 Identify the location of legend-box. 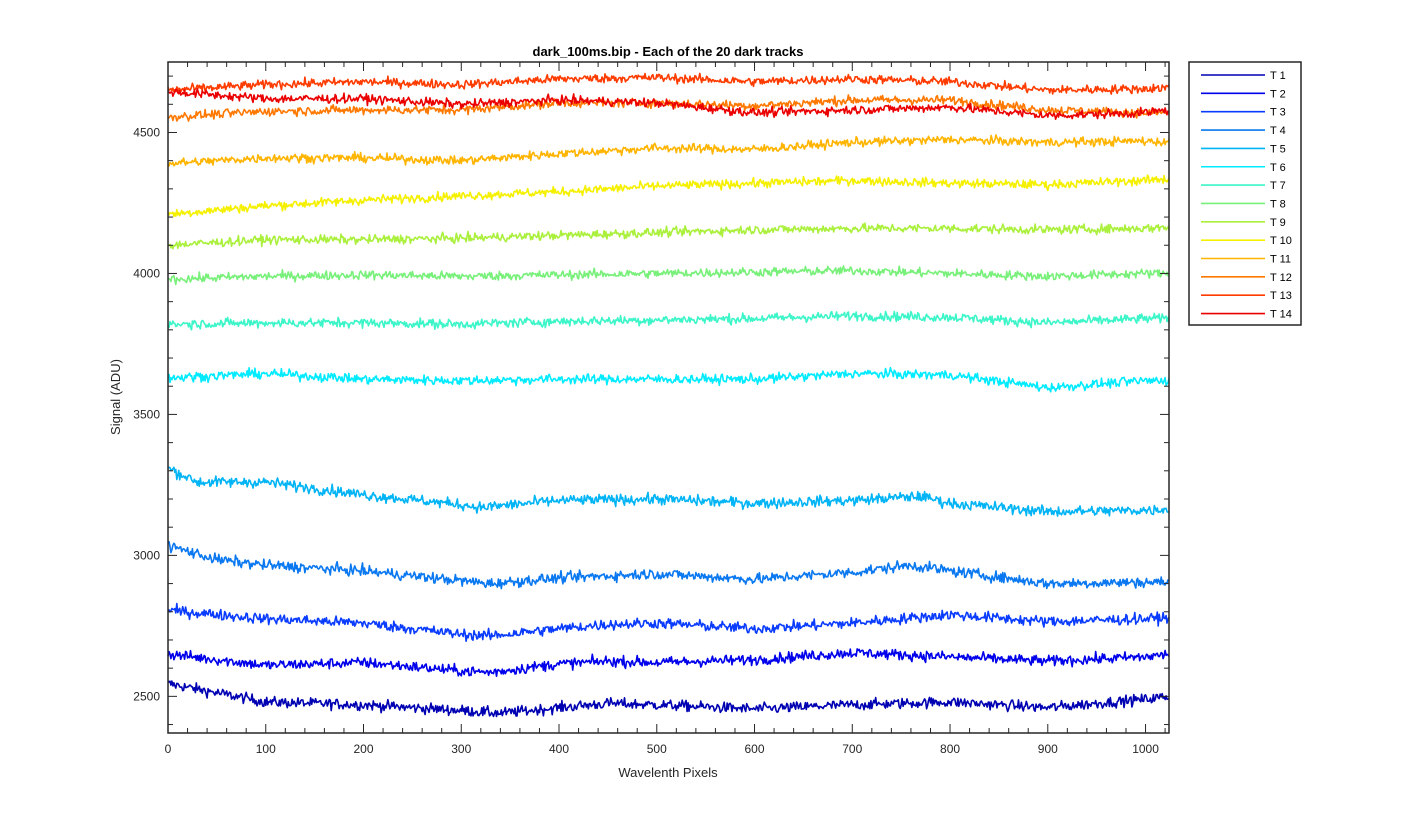
(1245, 193).